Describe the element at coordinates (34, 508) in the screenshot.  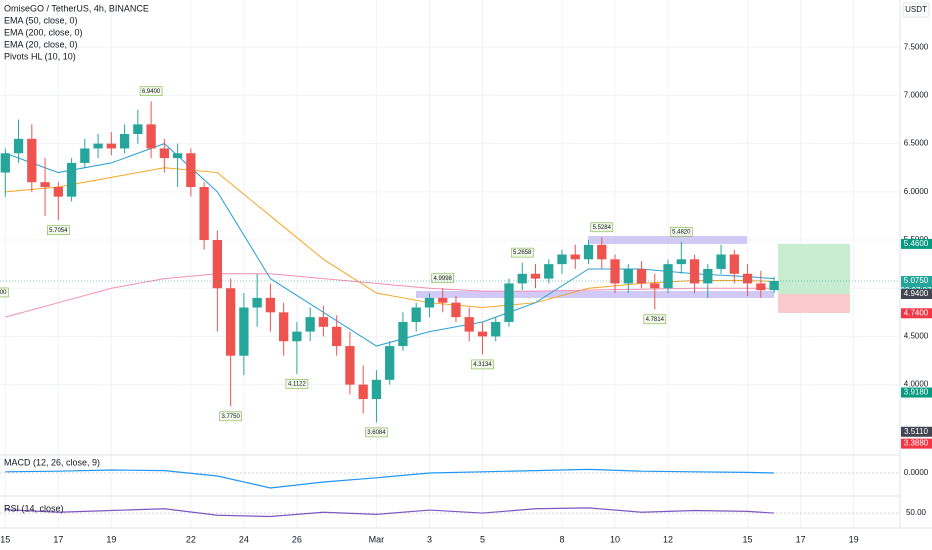
I see `rsi-title: RSI (14, close)` at that location.